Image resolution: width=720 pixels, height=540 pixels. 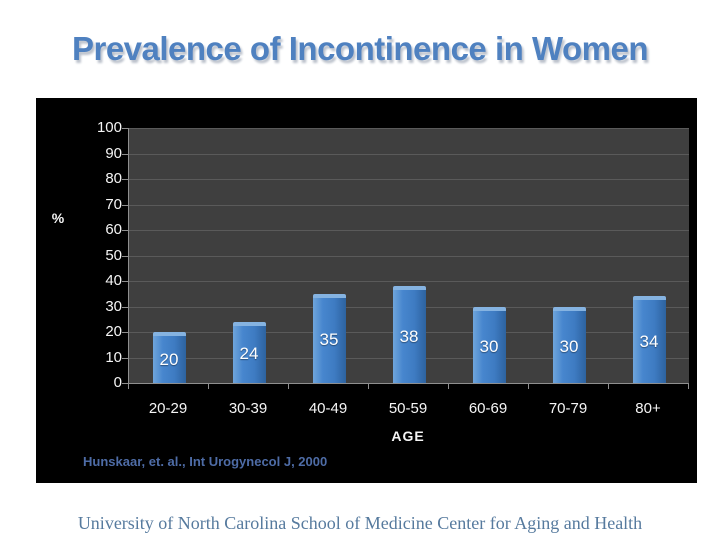 I want to click on y-tick-label: 50, so click(x=113, y=255).